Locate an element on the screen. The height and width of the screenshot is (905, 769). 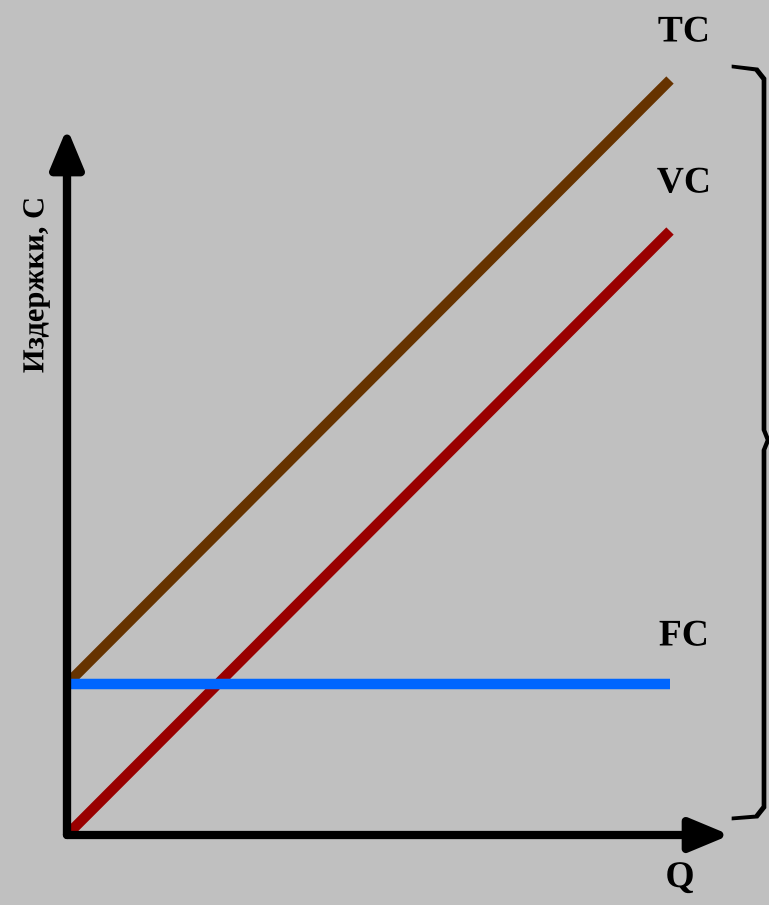
y-axis-title: Издержки, C is located at coordinates (36, 286).